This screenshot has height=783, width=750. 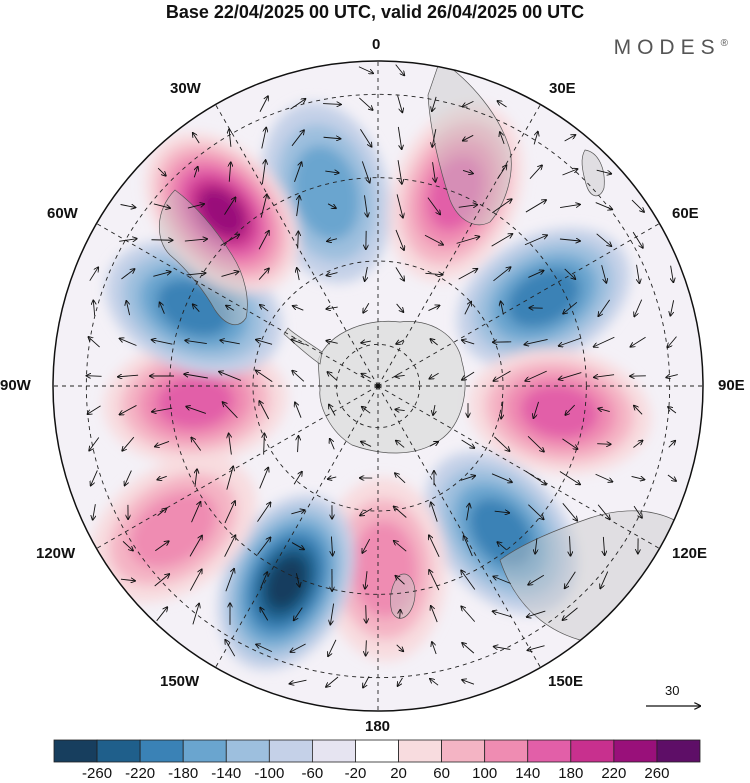 I want to click on positive-anomaly-center, so click(x=384, y=569).